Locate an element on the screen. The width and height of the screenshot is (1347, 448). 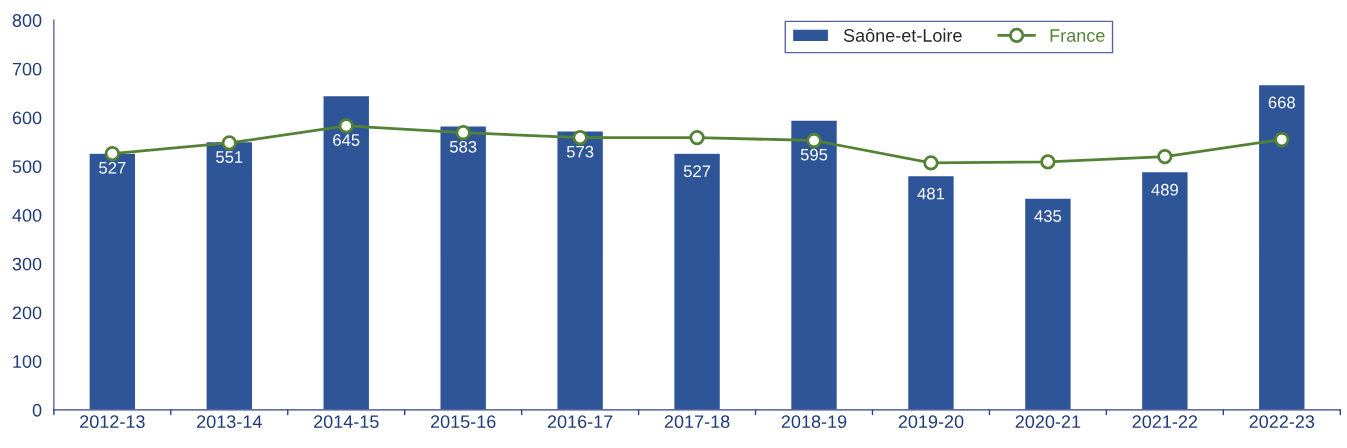
data-label: 489 is located at coordinates (1164, 189).